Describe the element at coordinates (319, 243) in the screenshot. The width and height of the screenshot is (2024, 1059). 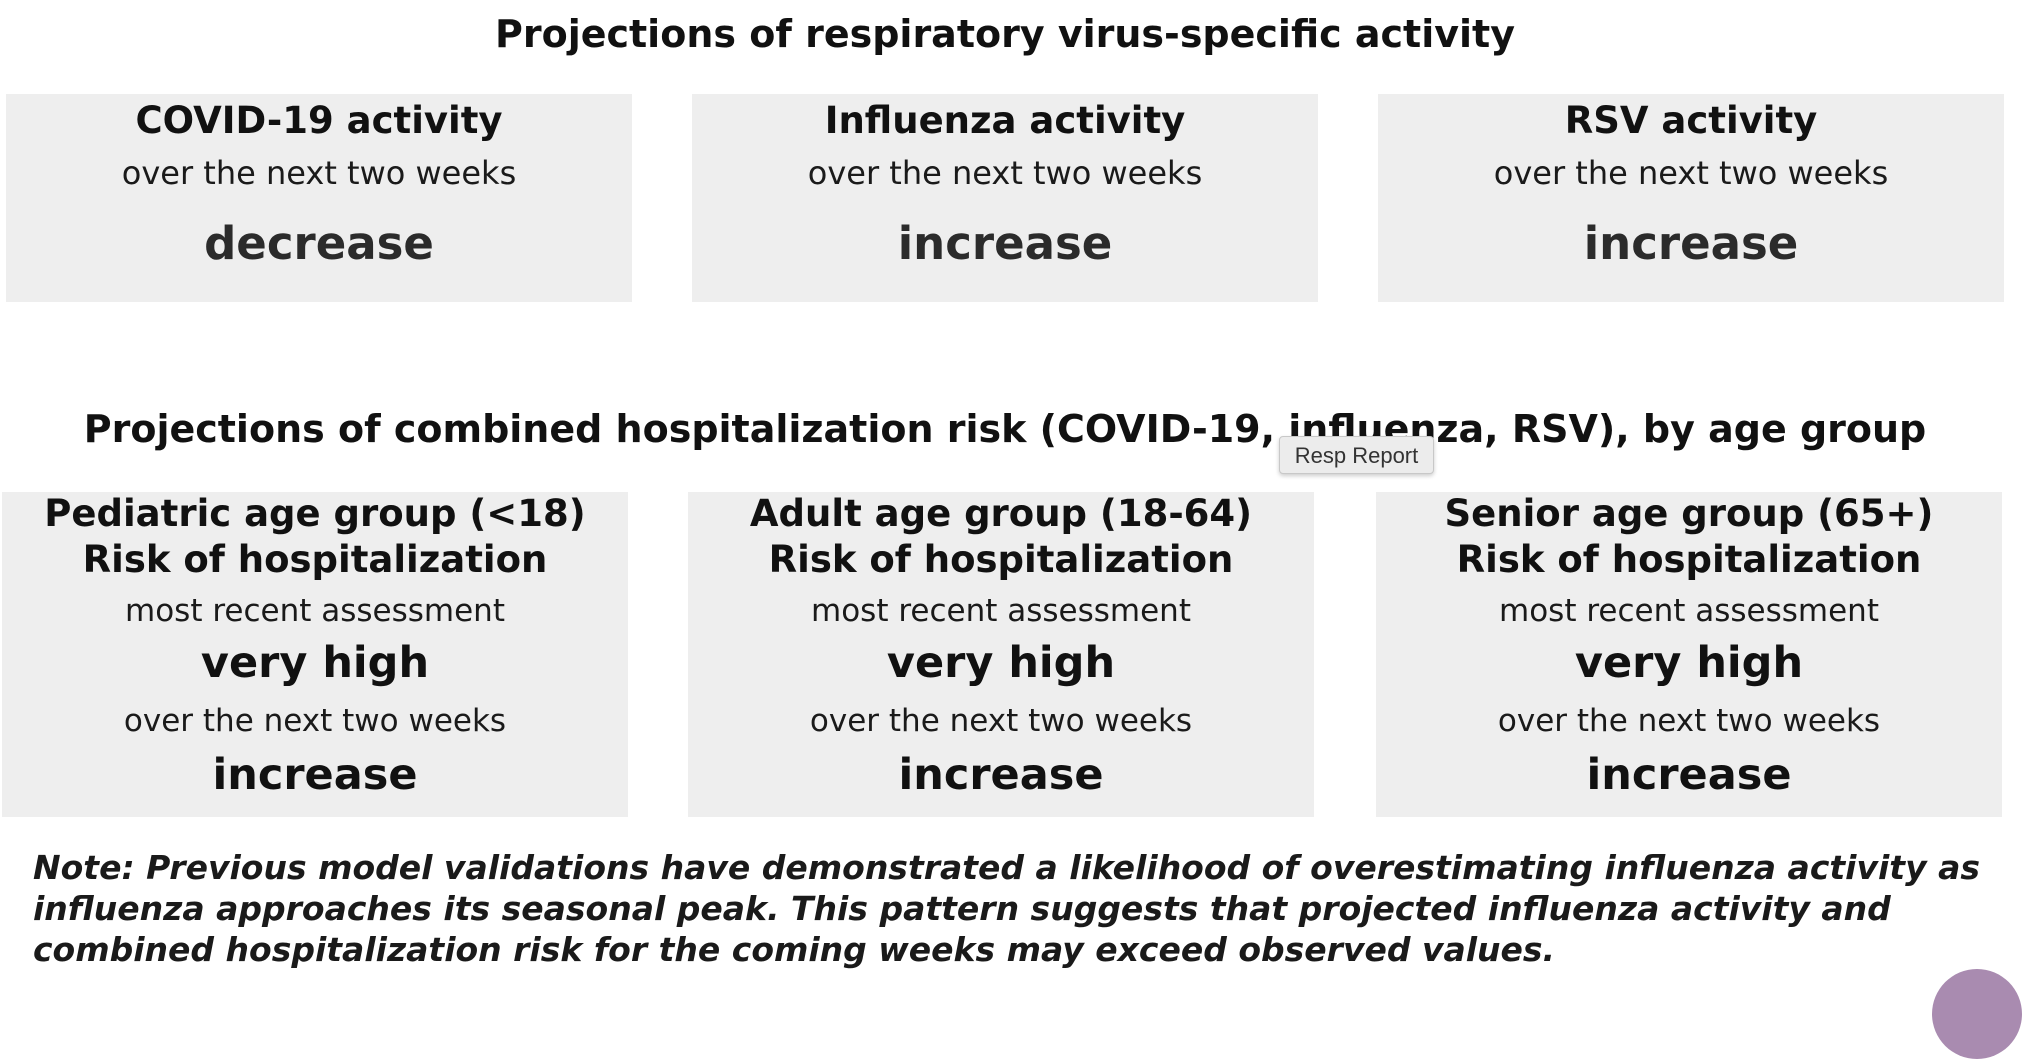
I see `card-value: decrease` at that location.